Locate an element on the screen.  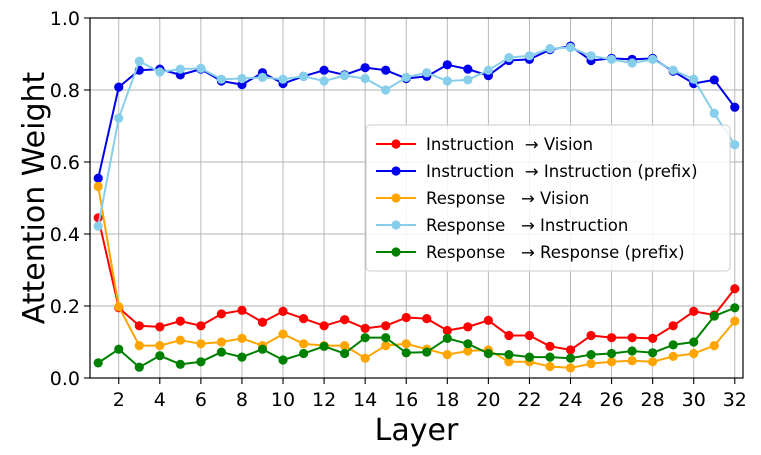
legend-entry: Instruction → Vision is located at coordinates (484, 144).